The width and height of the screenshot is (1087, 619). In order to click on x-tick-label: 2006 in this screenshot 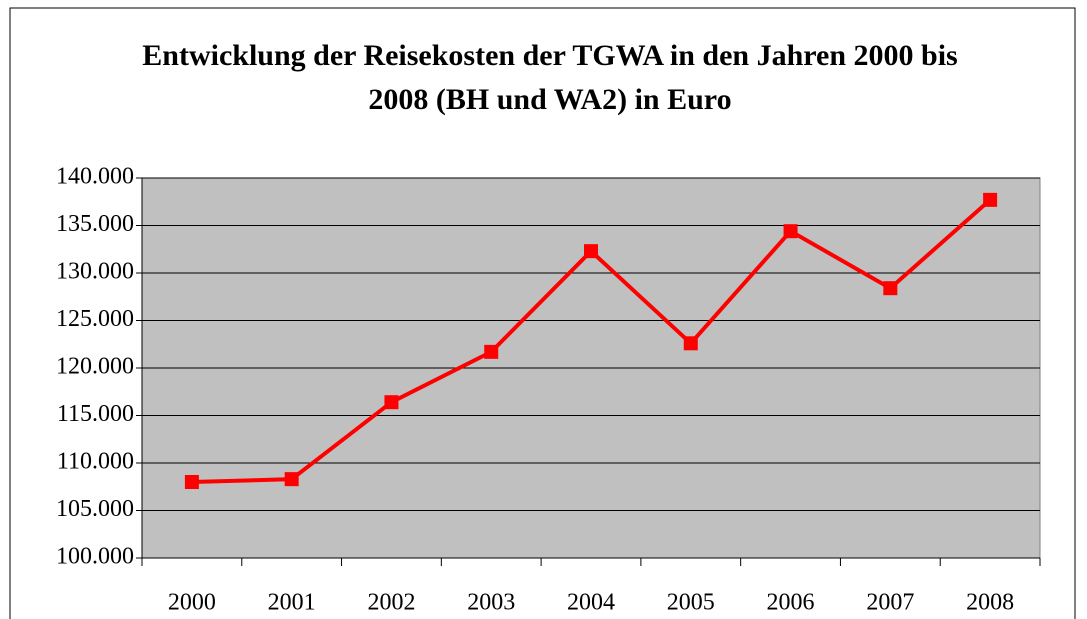, I will do `click(791, 603)`.